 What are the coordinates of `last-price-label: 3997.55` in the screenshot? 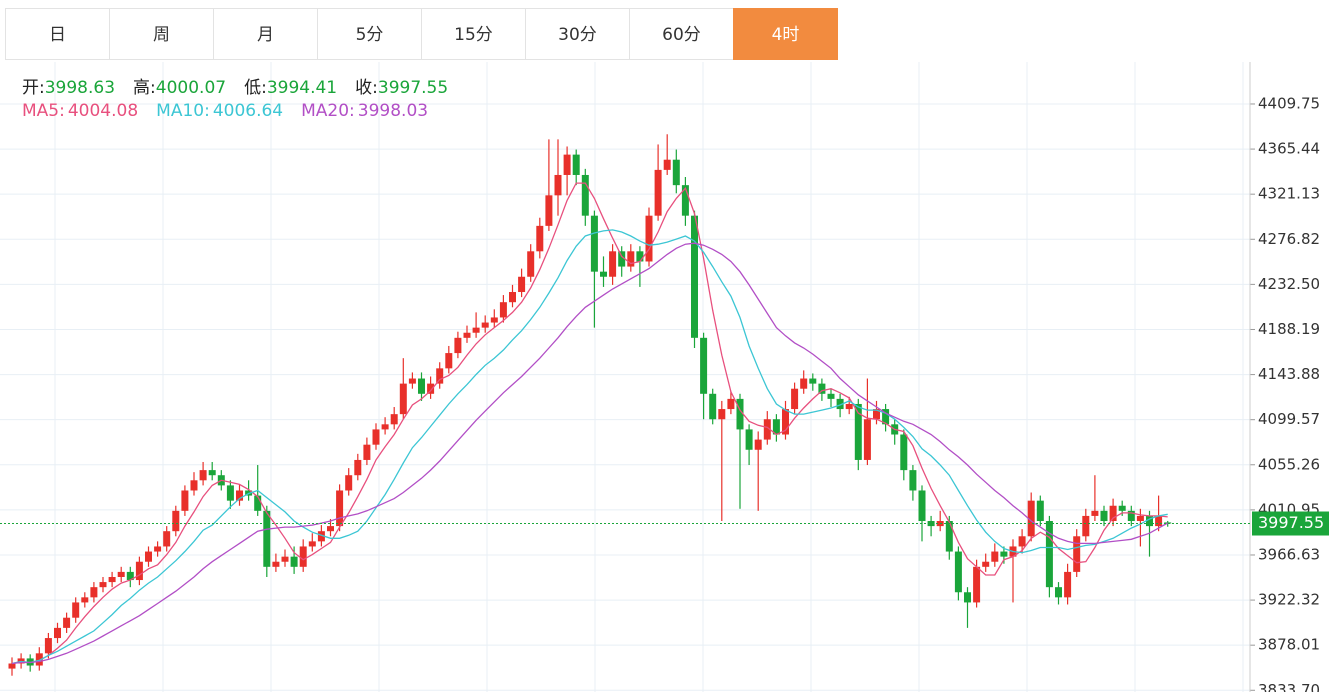 It's located at (1291, 522).